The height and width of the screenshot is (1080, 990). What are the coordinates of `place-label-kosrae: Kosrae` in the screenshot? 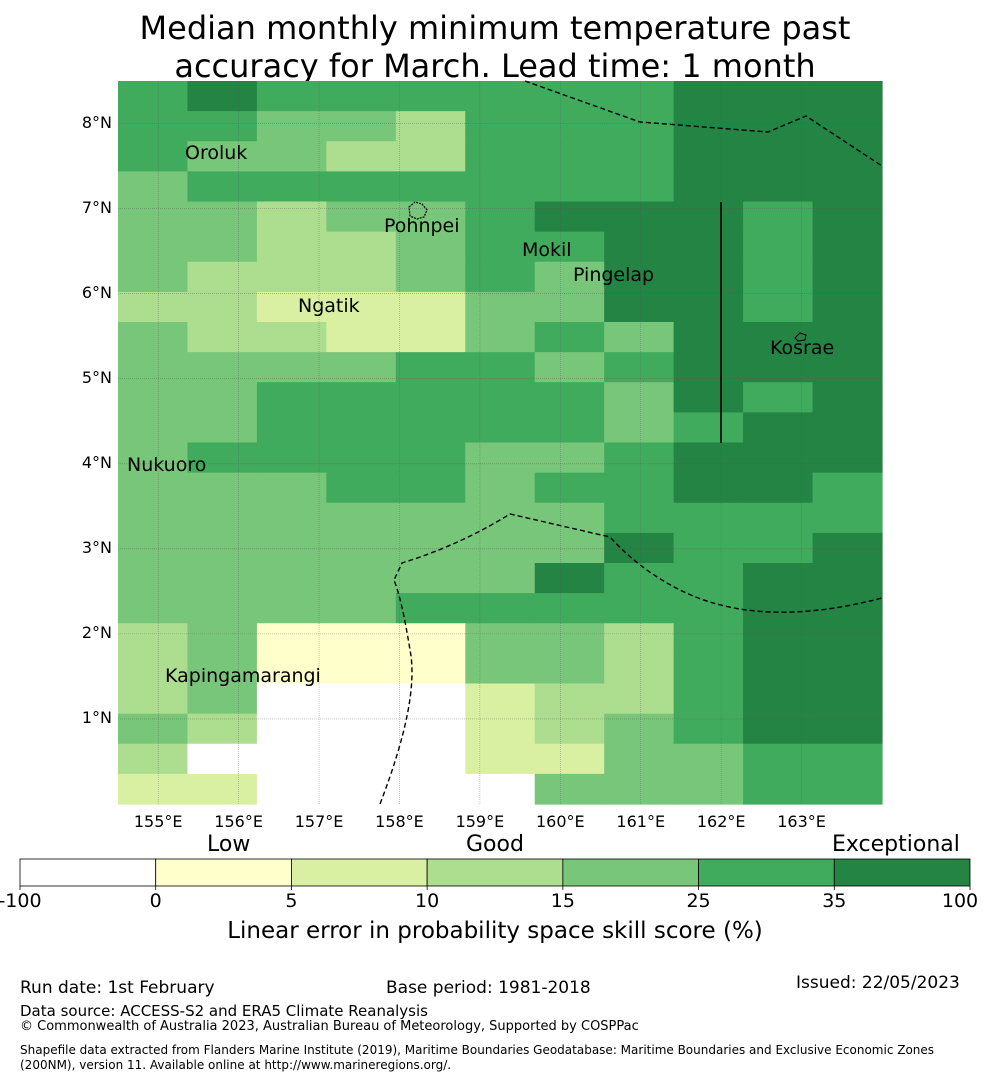 It's located at (802, 348).